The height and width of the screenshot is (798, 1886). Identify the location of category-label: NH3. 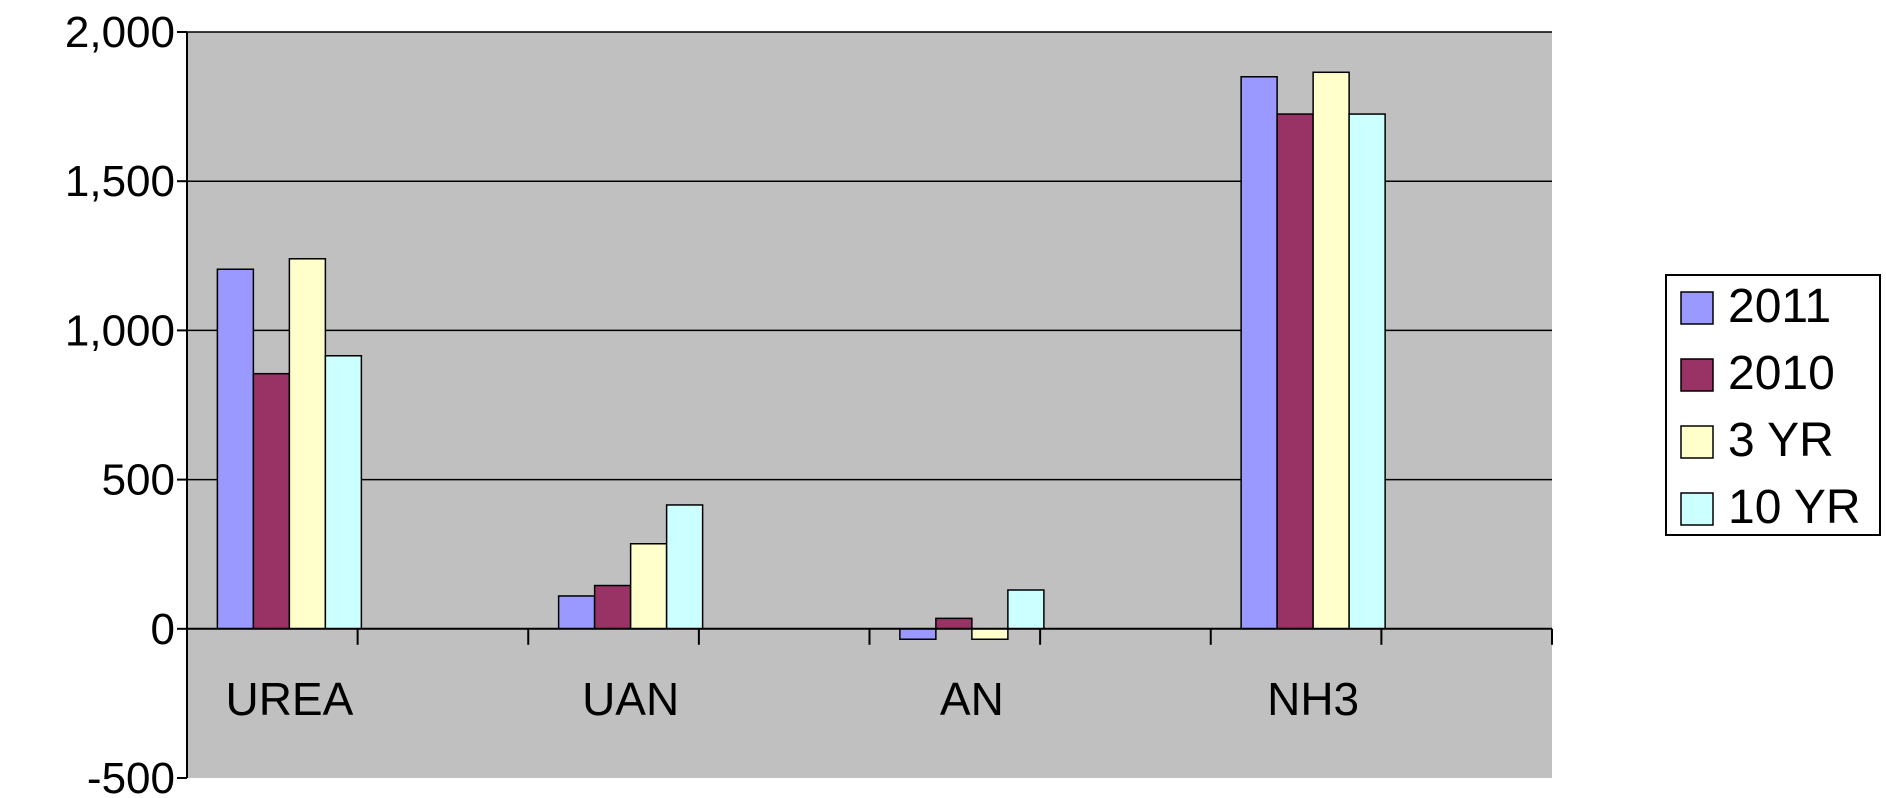
(1313, 699).